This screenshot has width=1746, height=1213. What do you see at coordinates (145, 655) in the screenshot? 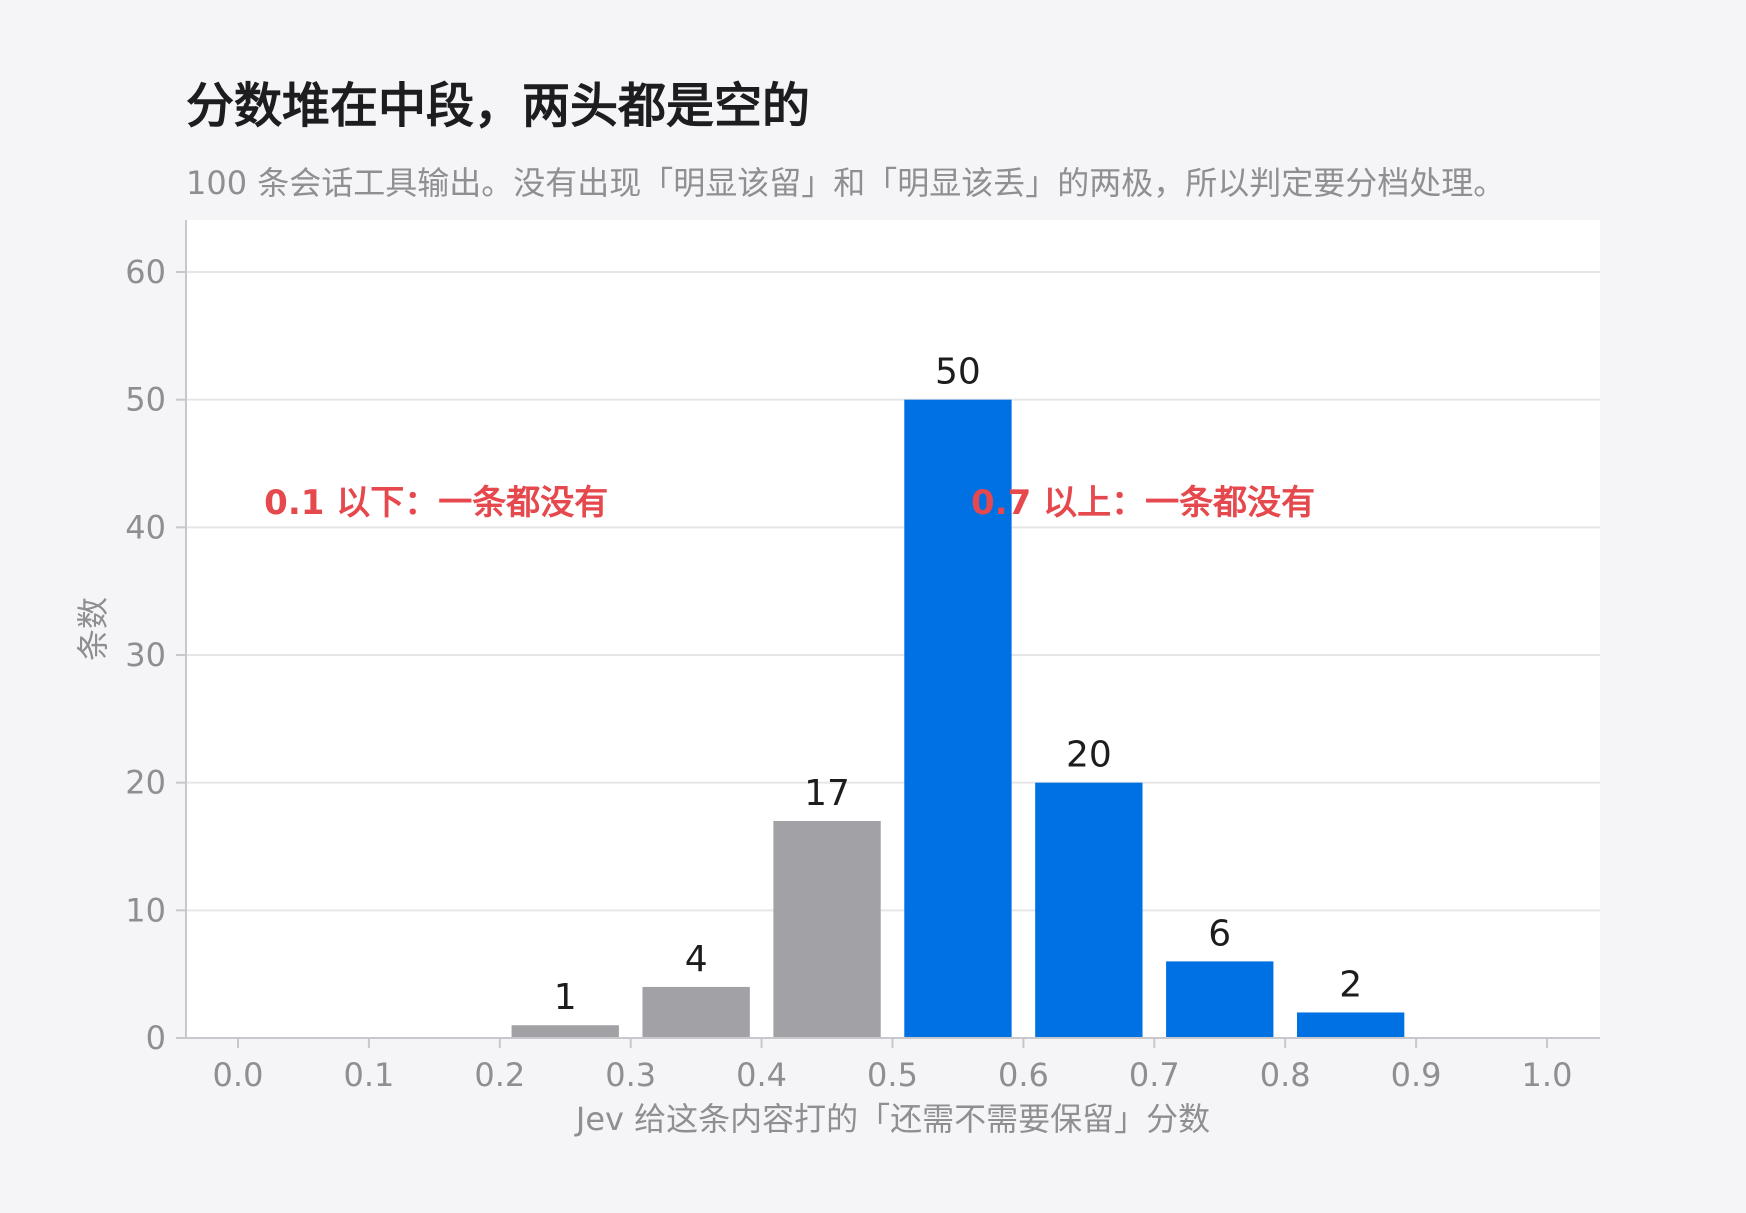
I see `y-tick-label-3: 30` at bounding box center [145, 655].